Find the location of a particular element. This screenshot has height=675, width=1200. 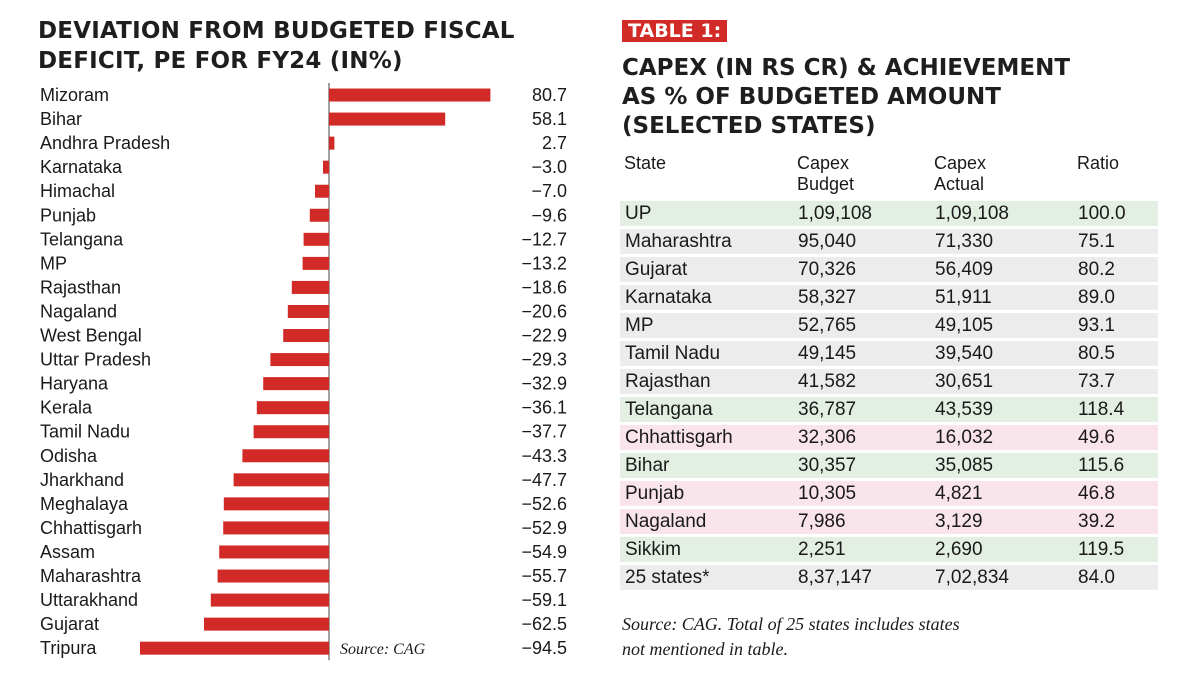

cell-capex-budget: 58,327 is located at coordinates (861, 297).